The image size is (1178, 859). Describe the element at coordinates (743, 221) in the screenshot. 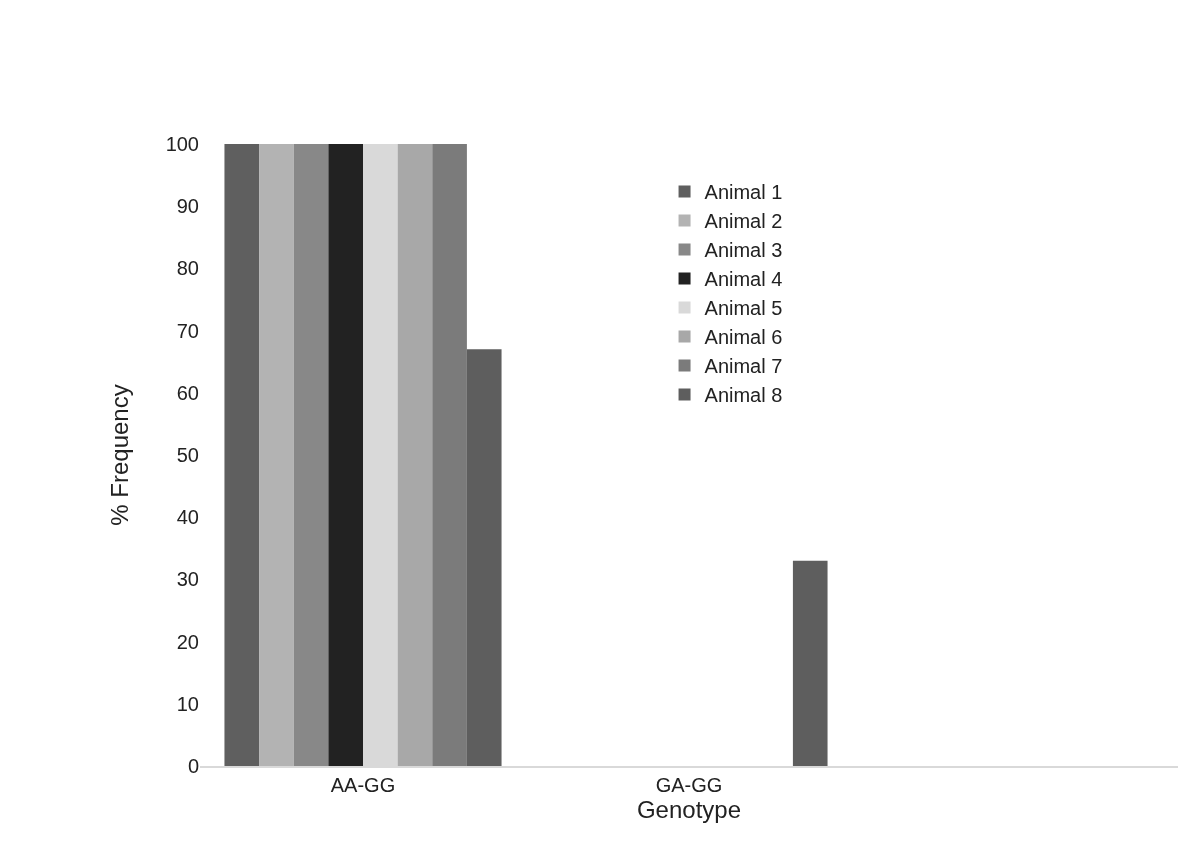

I see `legend-label: Animal 2` at that location.